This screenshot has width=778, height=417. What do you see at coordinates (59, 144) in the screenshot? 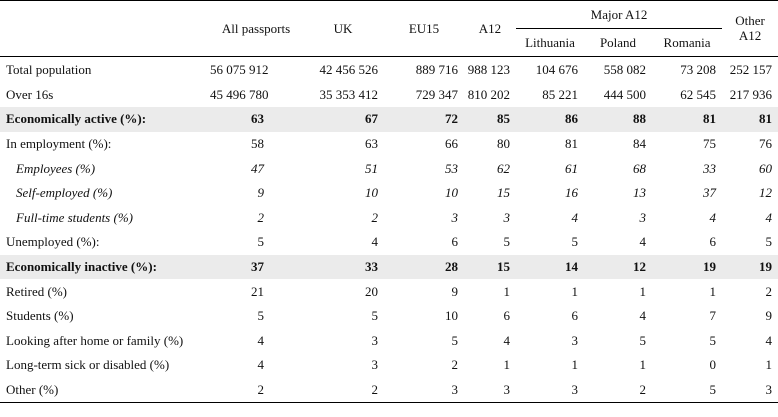
I see `row-label-in-employment: In employment (%):` at bounding box center [59, 144].